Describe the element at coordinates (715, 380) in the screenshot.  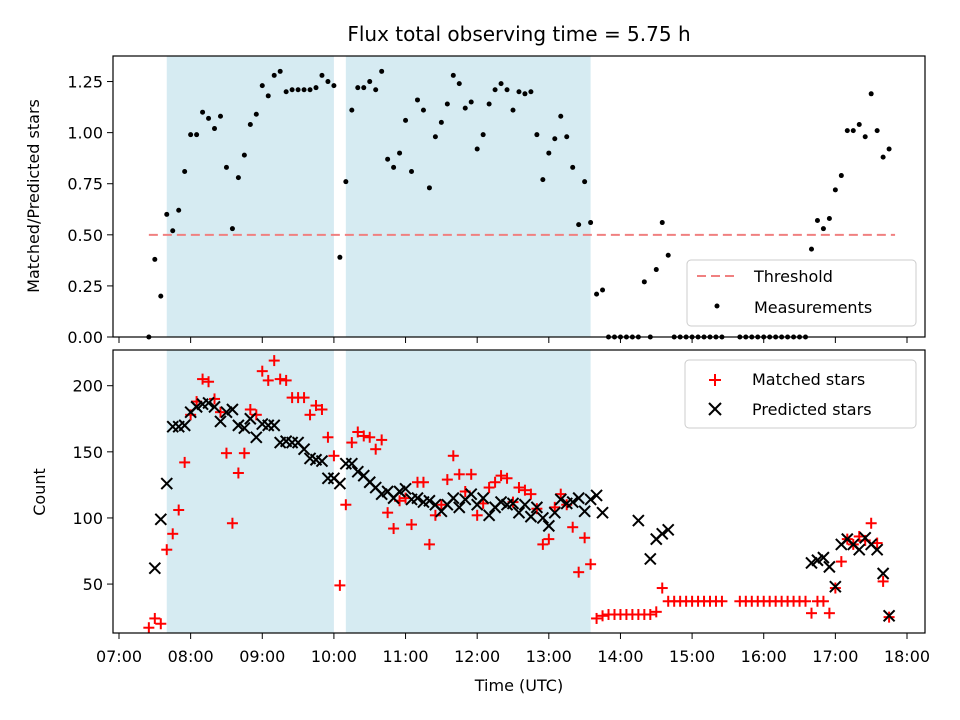
I see `matched-legend-swatch` at that location.